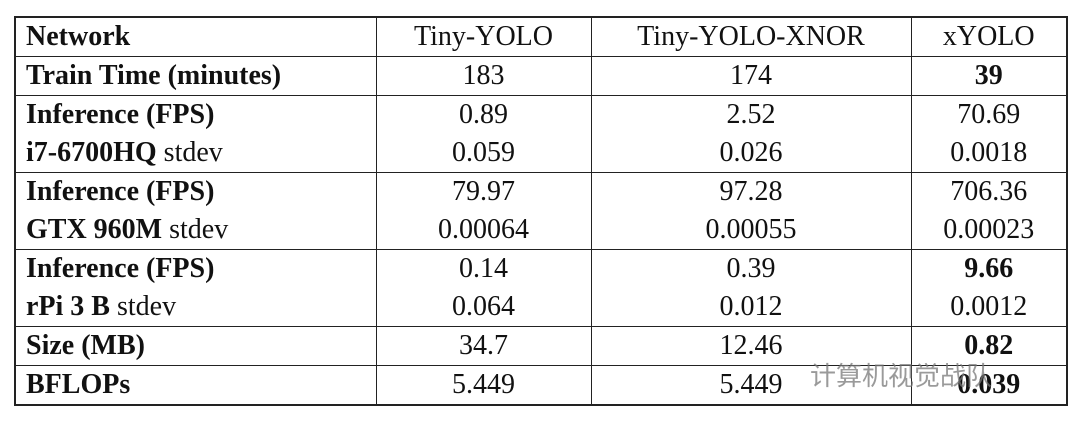 The image size is (1080, 423). What do you see at coordinates (483, 268) in the screenshot?
I see `table-cell: 0.14` at bounding box center [483, 268].